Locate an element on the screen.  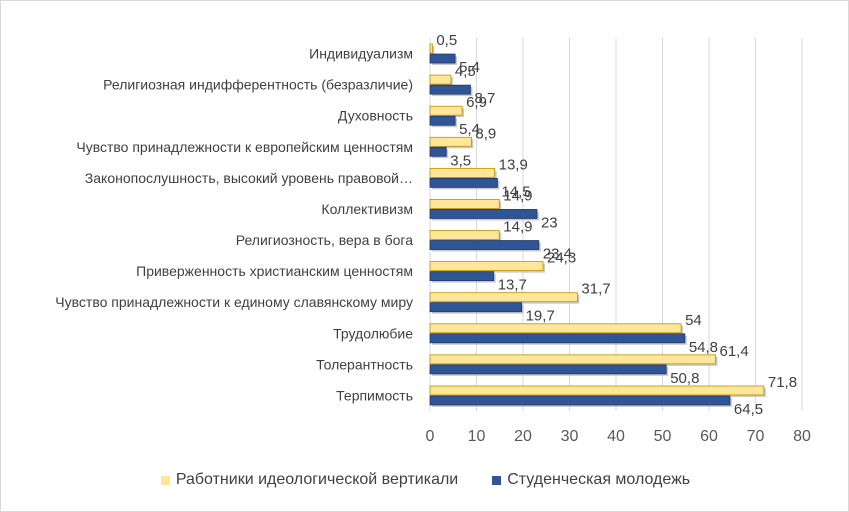
legend-item-series-1: Работники идеологической вертикали is located at coordinates (309, 480).